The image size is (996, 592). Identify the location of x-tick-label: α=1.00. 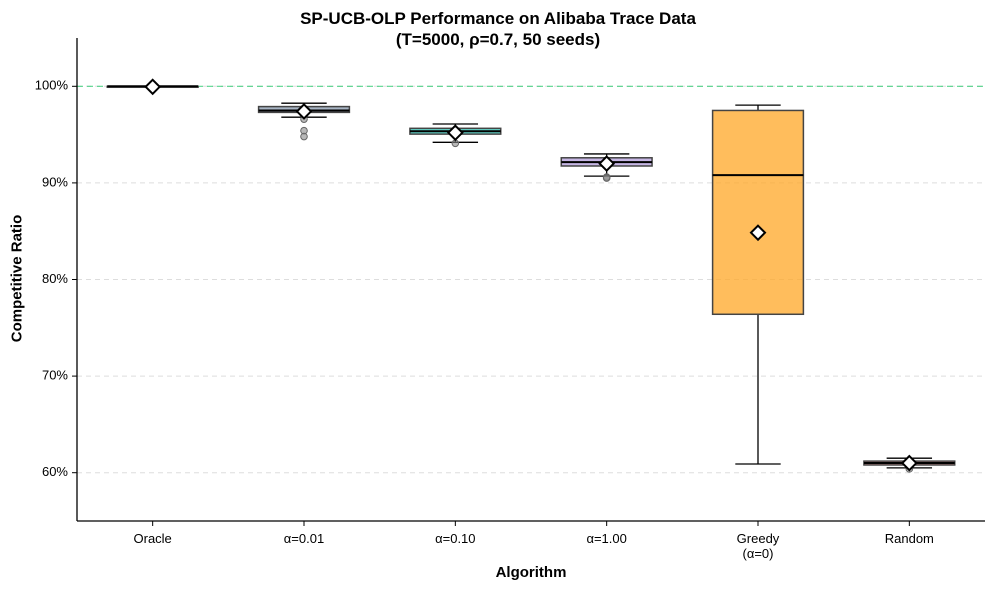
(606, 538).